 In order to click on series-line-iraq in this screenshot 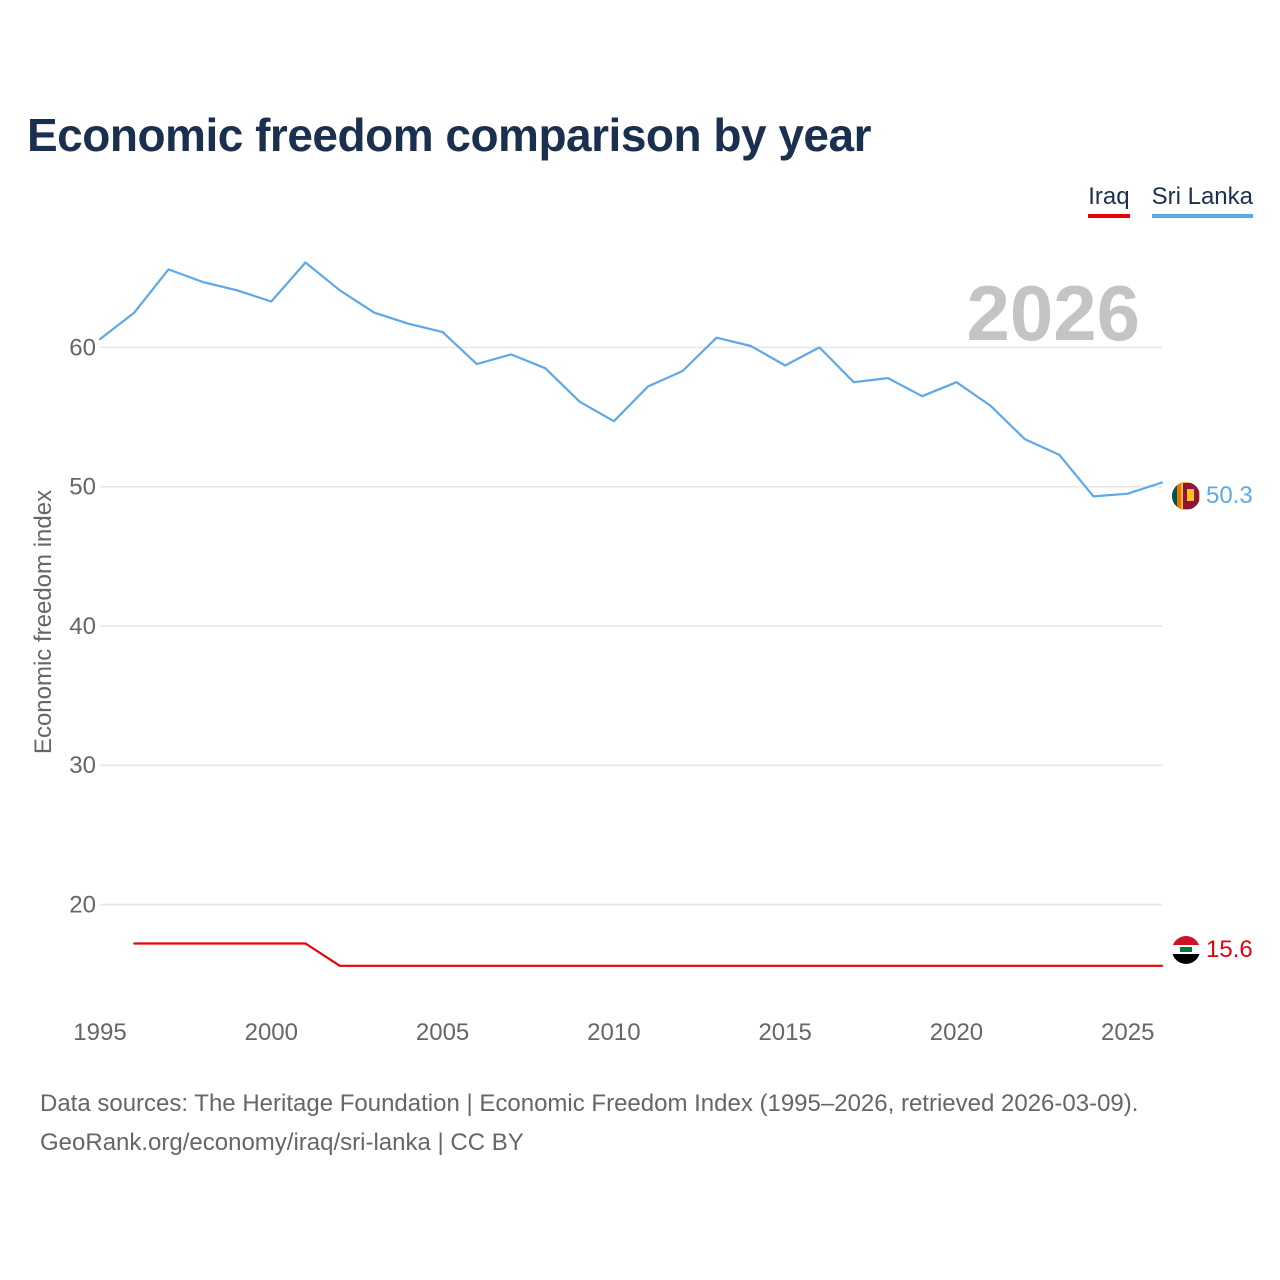, I will do `click(648, 954)`.